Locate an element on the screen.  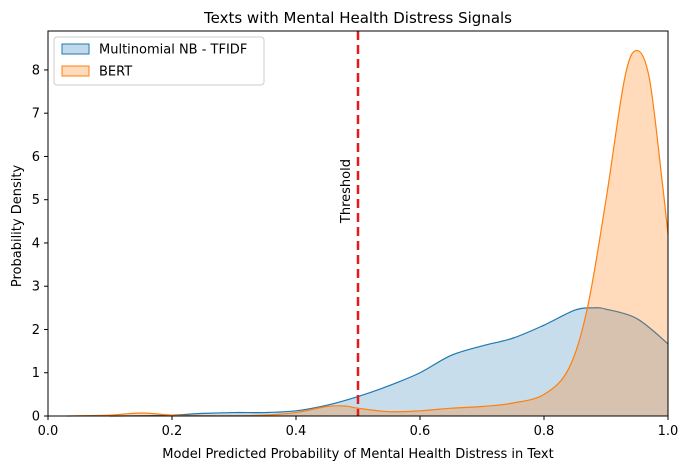
y-axis-label: Probability Density is located at coordinates (17, 226).